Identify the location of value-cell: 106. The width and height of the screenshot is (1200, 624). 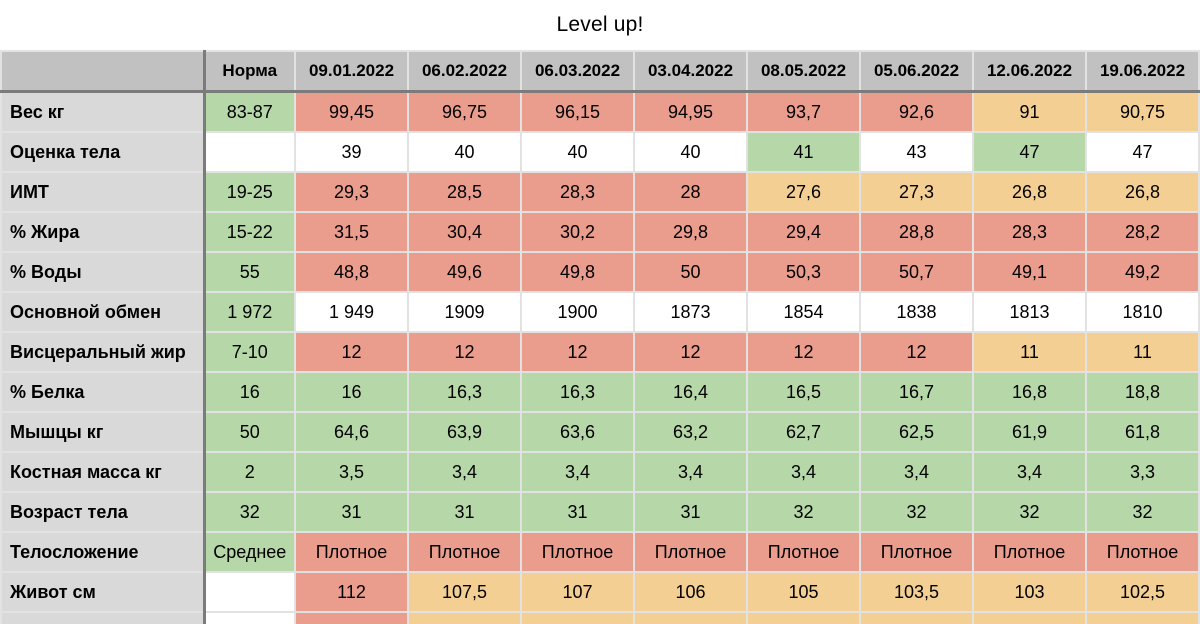
(690, 592).